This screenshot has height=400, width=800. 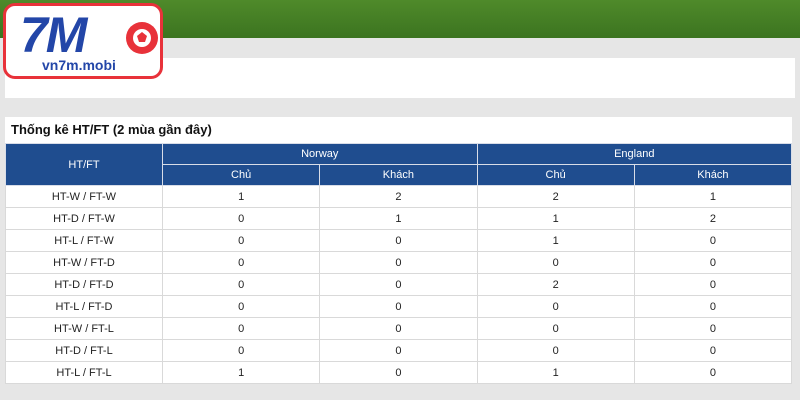 I want to click on row-label: HT-D / FT-D, so click(x=84, y=284).